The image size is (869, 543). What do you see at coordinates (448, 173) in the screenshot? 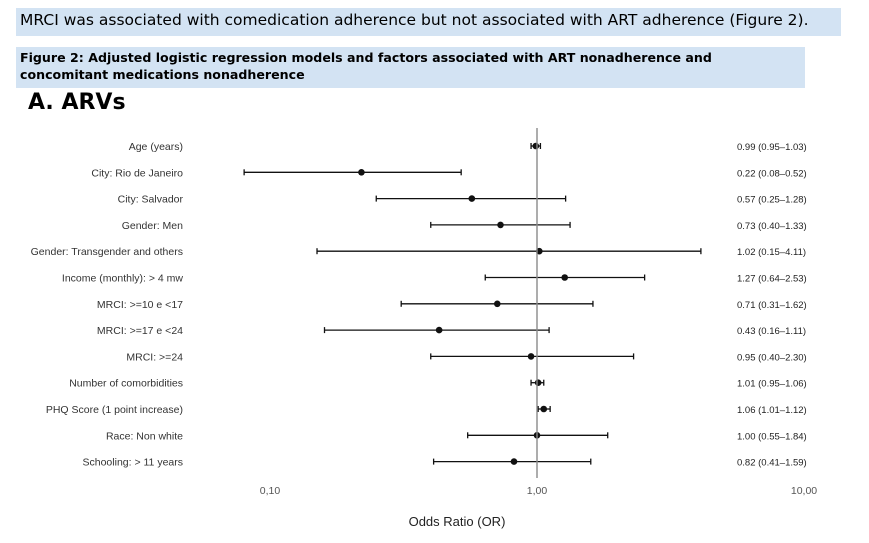
I see `forest-row: City: Rio de Janeiro 0.22 (0.08–0.52)` at bounding box center [448, 173].